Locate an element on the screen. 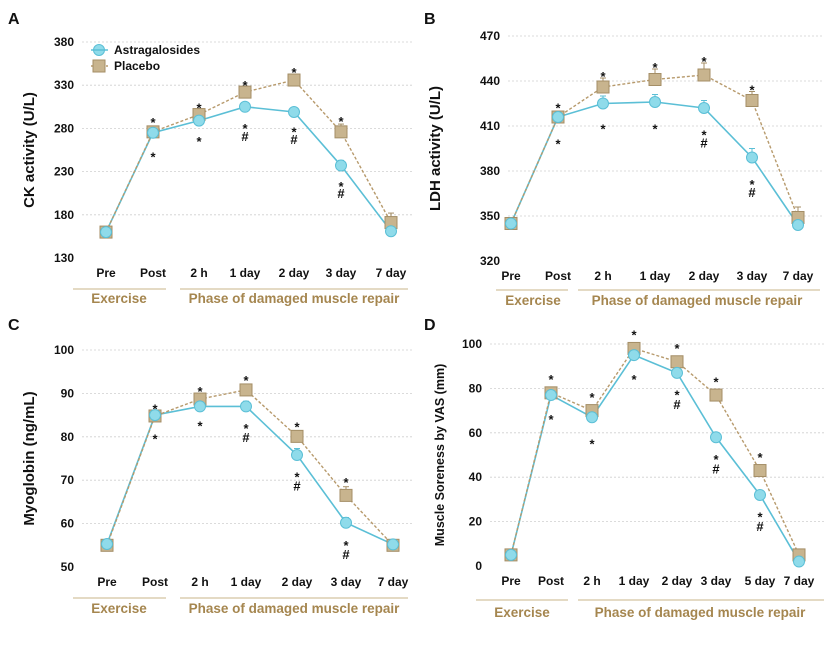 The width and height of the screenshot is (840, 645). y-tick-label: 100 is located at coordinates (64, 350).